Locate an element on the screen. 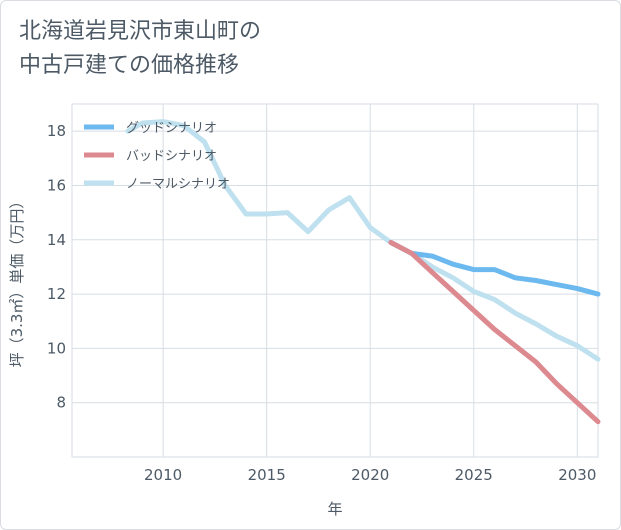 Image resolution: width=621 pixels, height=530 pixels. x-tick-label: 2020 is located at coordinates (370, 475).